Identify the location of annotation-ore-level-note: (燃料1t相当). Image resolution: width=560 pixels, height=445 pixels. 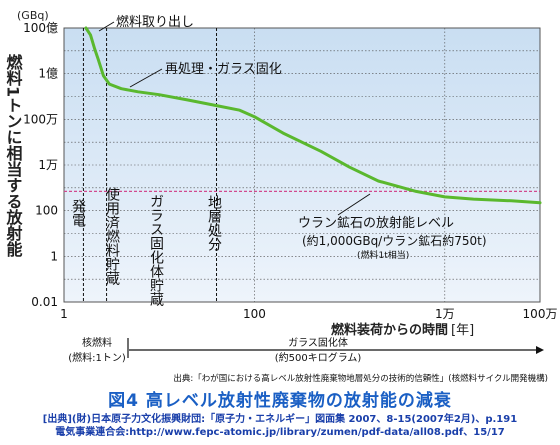
(383, 255).